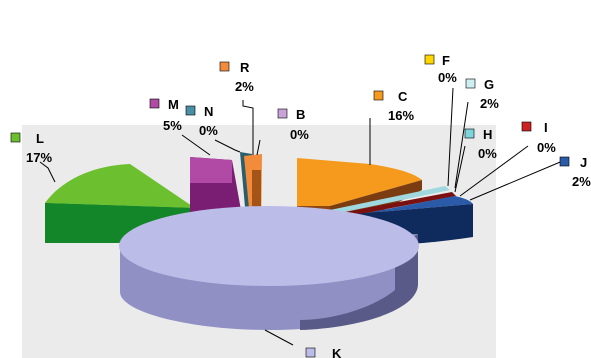  What do you see at coordinates (447, 77) in the screenshot?
I see `label-F-pct: 0%` at bounding box center [447, 77].